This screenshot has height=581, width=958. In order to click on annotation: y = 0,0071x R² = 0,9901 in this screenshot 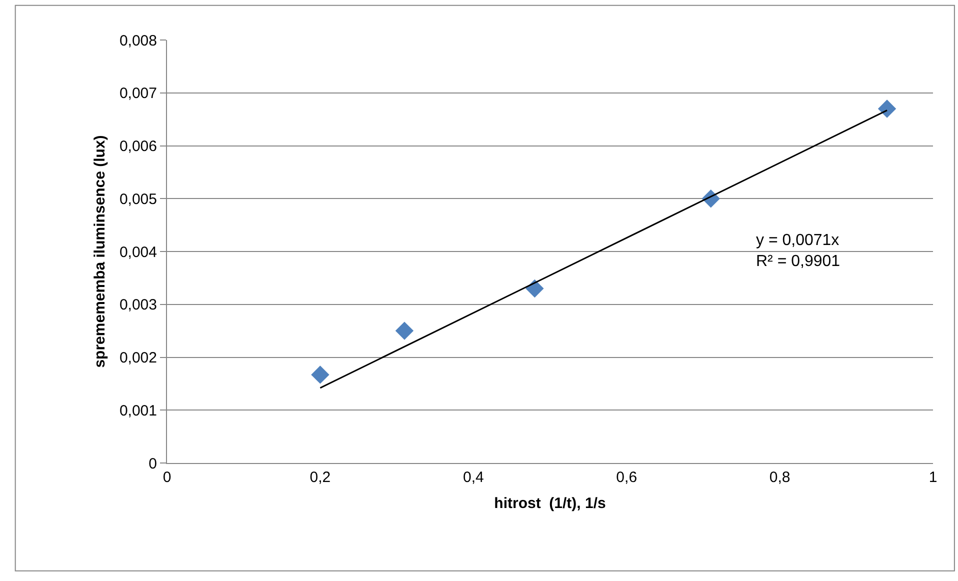, I will do `click(798, 251)`.